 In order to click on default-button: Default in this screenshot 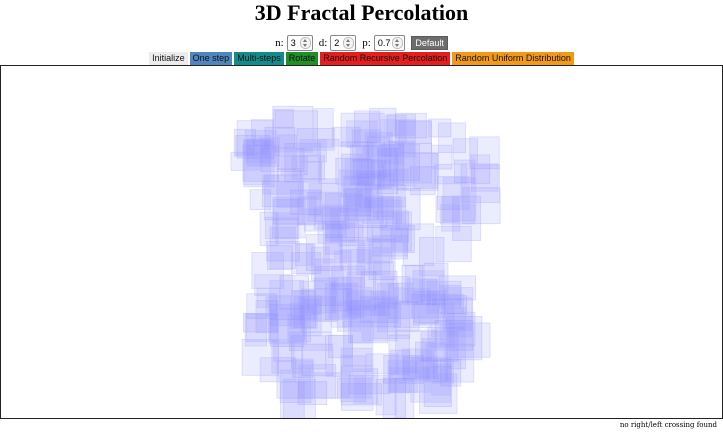, I will do `click(429, 43)`.